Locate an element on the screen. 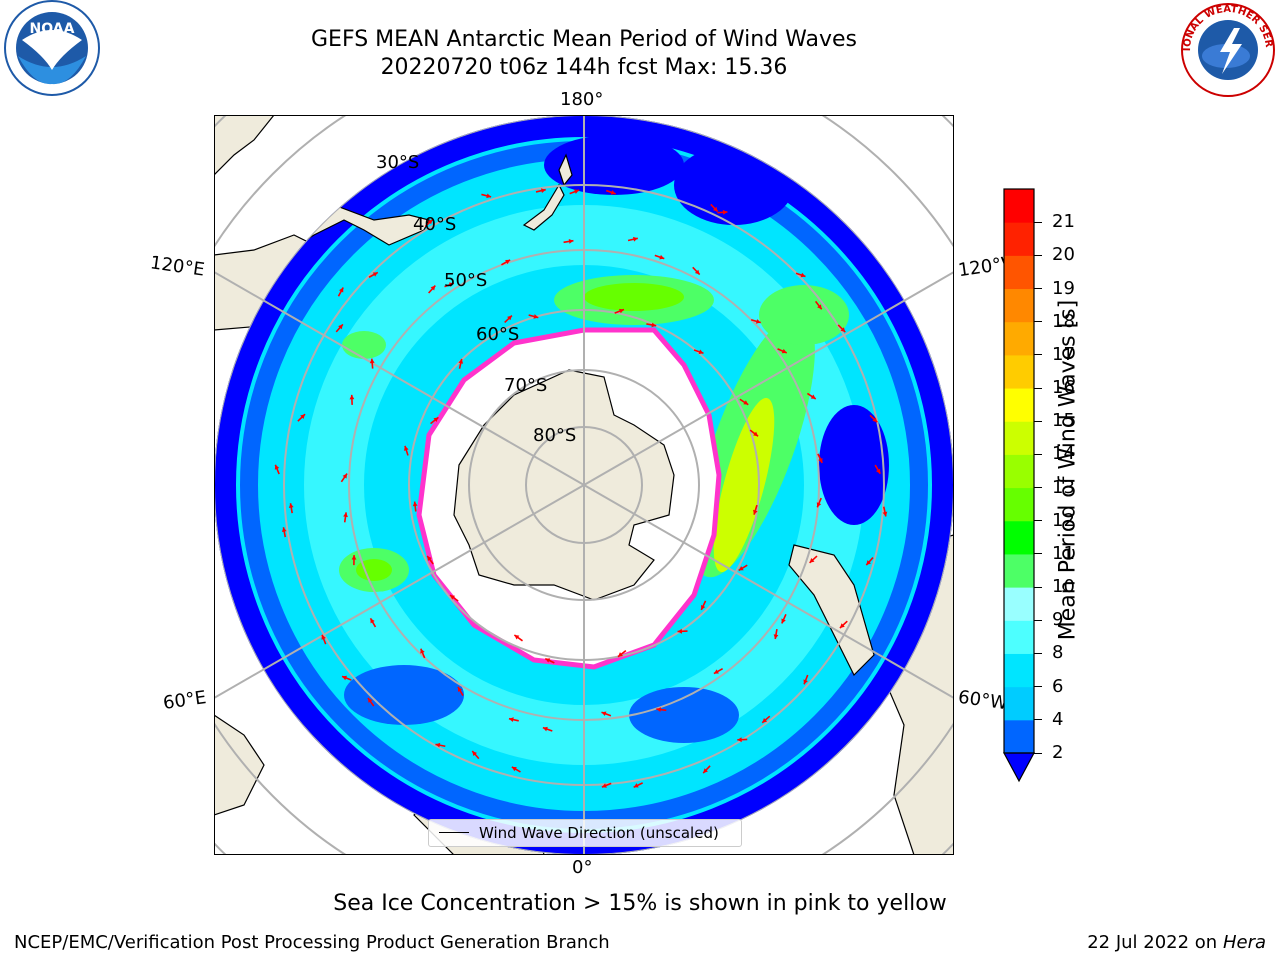 Image resolution: width=1280 pixels, height=960 pixels. chart-subtitle: 20220720 t06z 144h fcst Max: 15.36 is located at coordinates (584, 67).